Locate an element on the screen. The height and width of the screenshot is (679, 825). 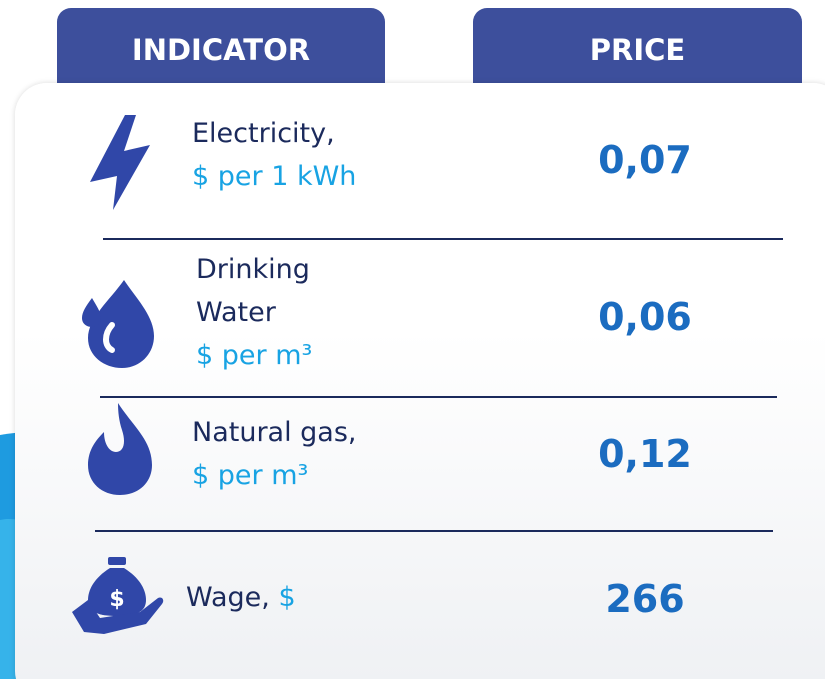
label-line: Electricity, is located at coordinates (274, 133).